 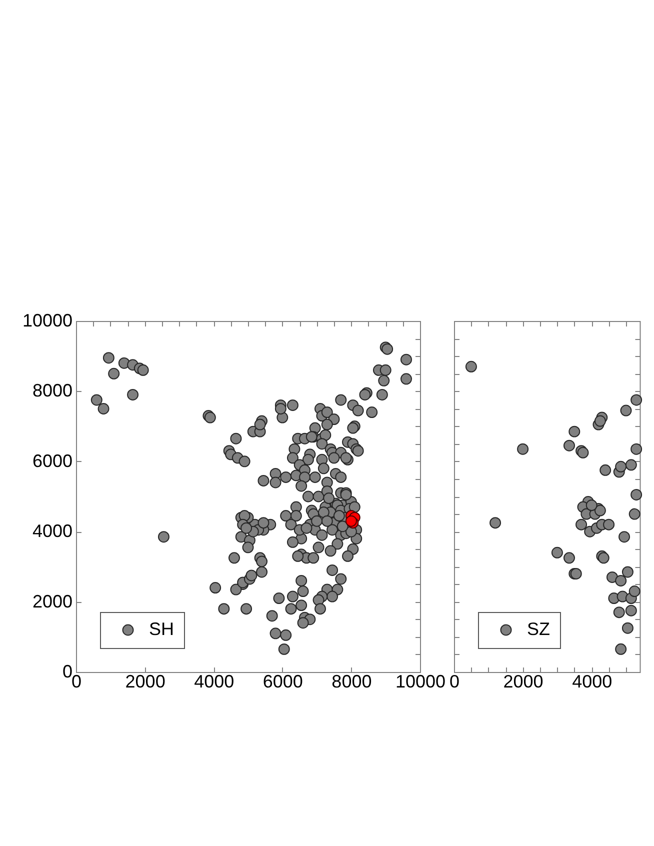 What do you see at coordinates (282, 682) in the screenshot?
I see `x-tick-label: 6000` at bounding box center [282, 682].